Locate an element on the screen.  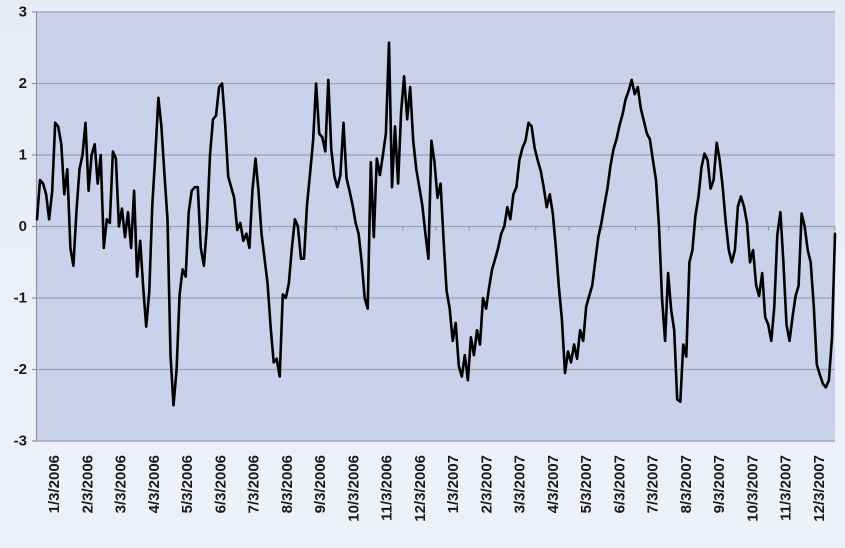
x-tick-label: 3/3/2006 is located at coordinates (121, 484).